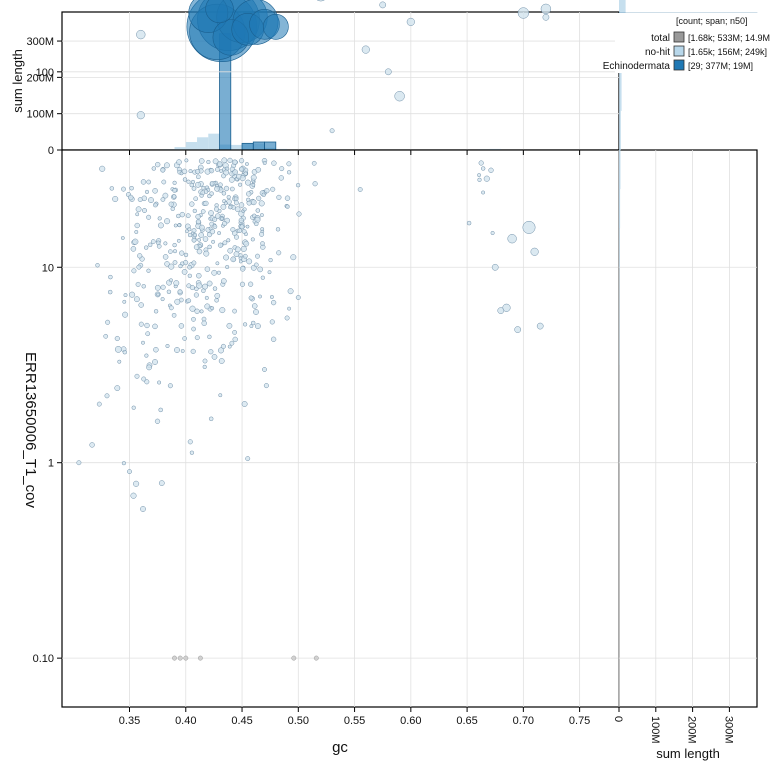  What do you see at coordinates (728, 730) in the screenshot?
I see `right-x-tick-label: 300M` at bounding box center [728, 730].